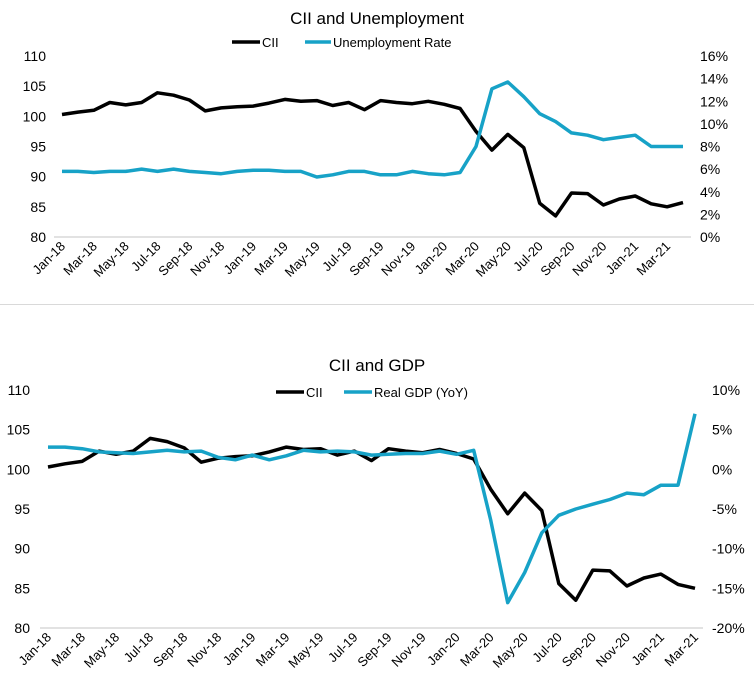  Describe the element at coordinates (372, 129) in the screenshot. I see `series-line-unemployment-rate` at that location.